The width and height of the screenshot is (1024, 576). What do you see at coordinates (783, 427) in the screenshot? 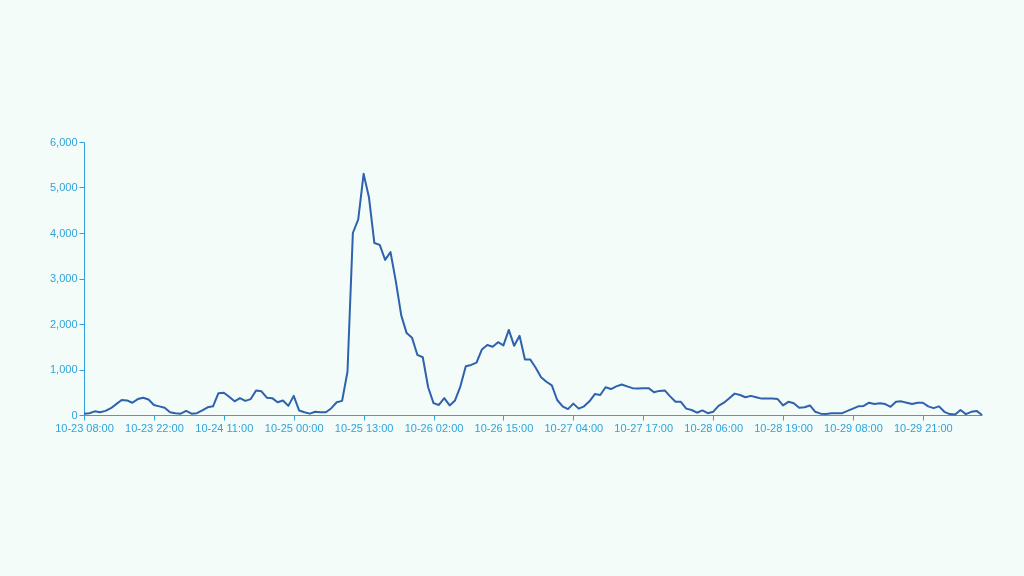
I see `x-tick-label: 10-28 19:00` at bounding box center [783, 427].